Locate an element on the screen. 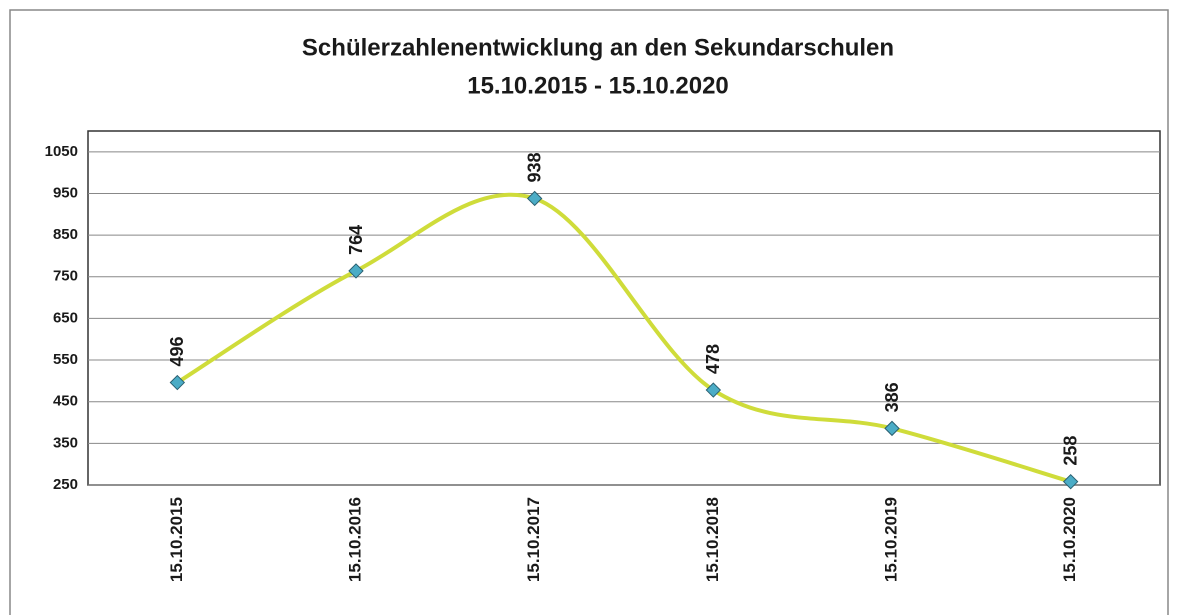 The width and height of the screenshot is (1178, 615). data-label: 478 is located at coordinates (713, 359).